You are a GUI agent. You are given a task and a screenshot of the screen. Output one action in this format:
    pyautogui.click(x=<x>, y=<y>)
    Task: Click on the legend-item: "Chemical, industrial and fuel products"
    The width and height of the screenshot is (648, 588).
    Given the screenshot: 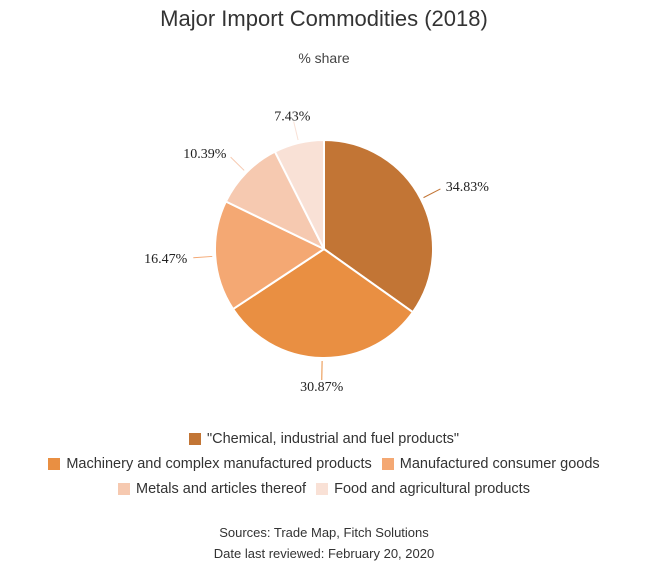 What is the action you would take?
    pyautogui.click(x=324, y=438)
    